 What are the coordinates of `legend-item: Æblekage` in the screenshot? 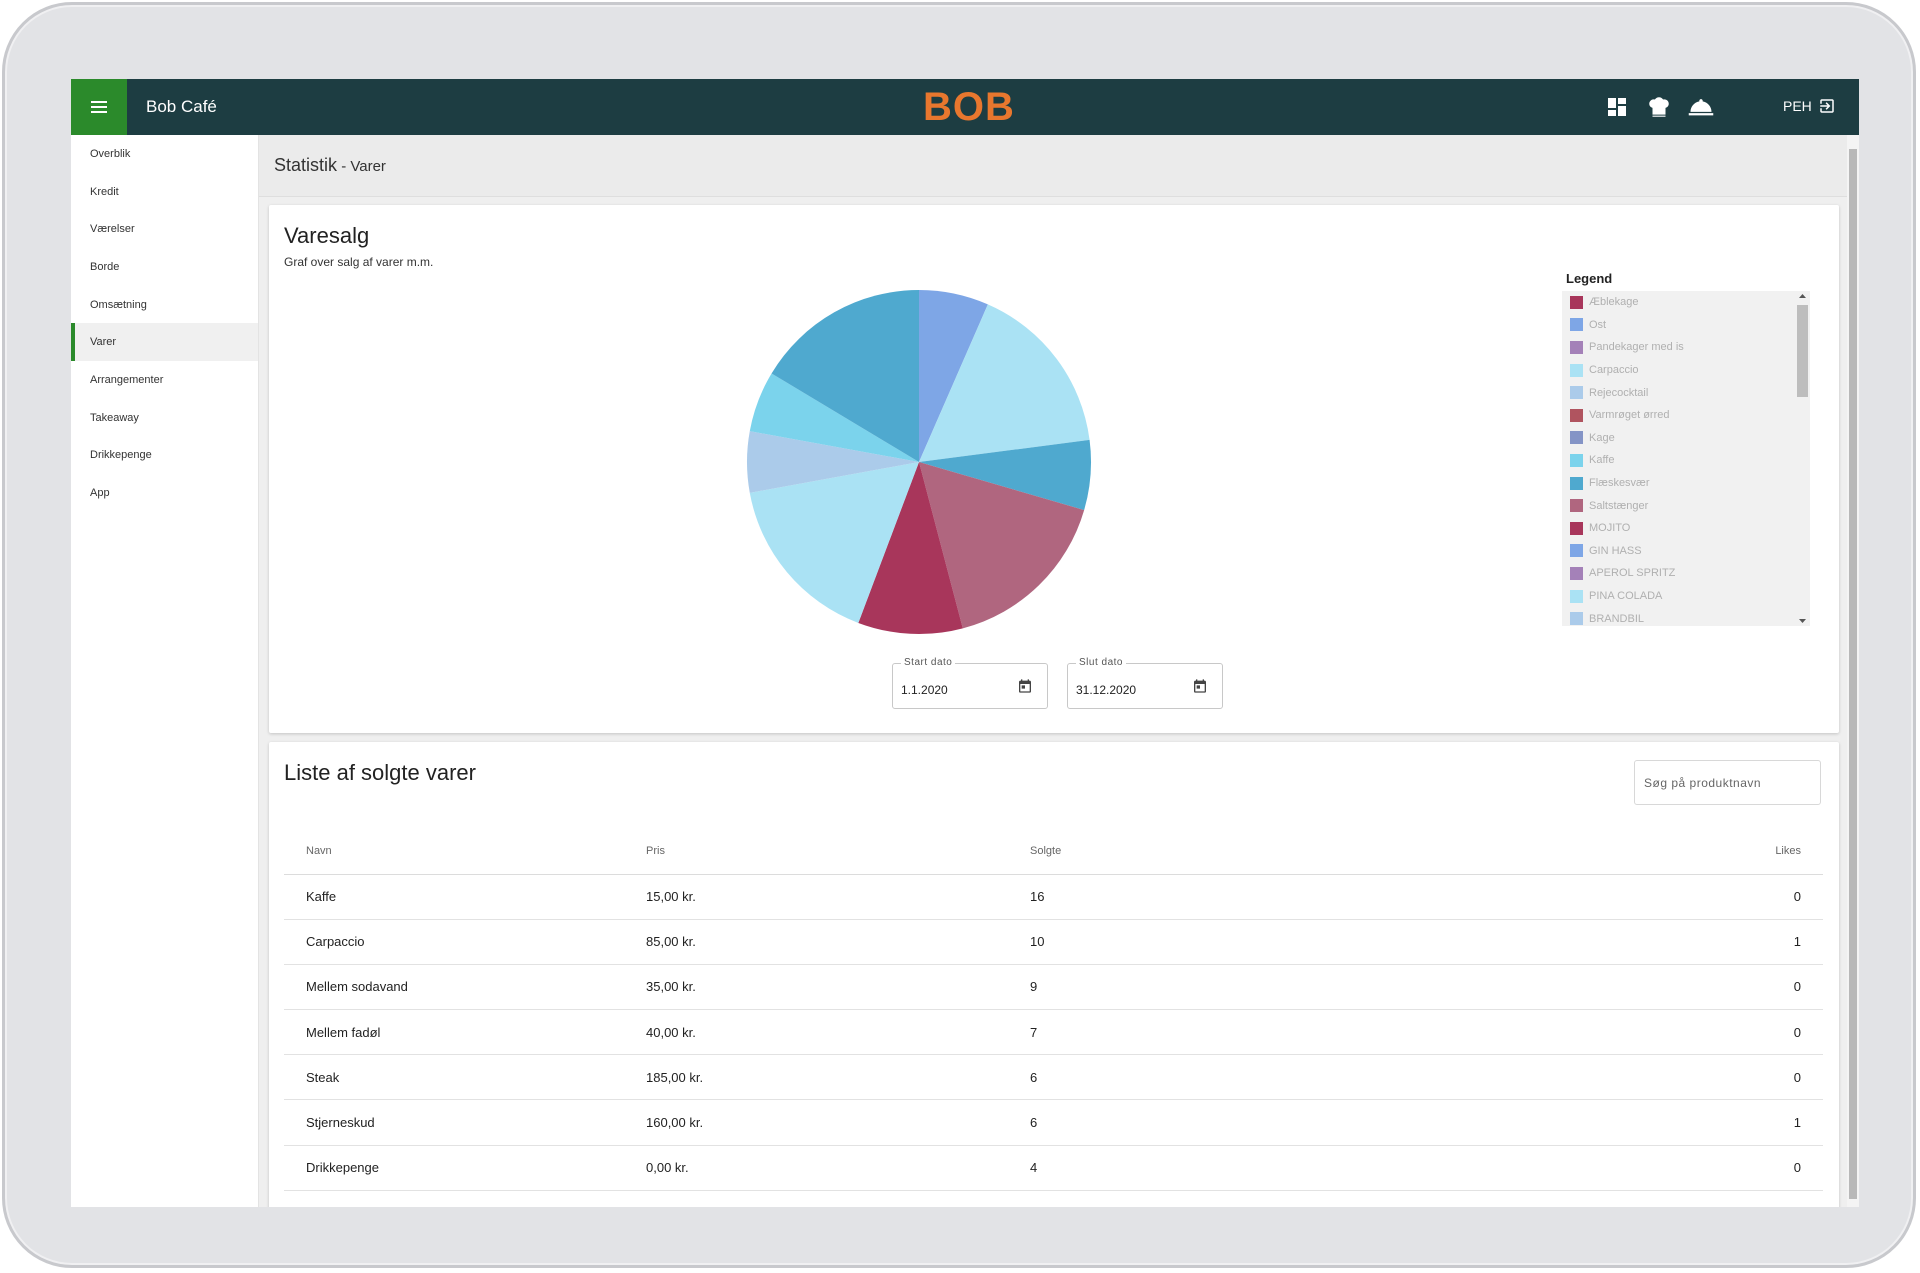 It's located at (1686, 302).